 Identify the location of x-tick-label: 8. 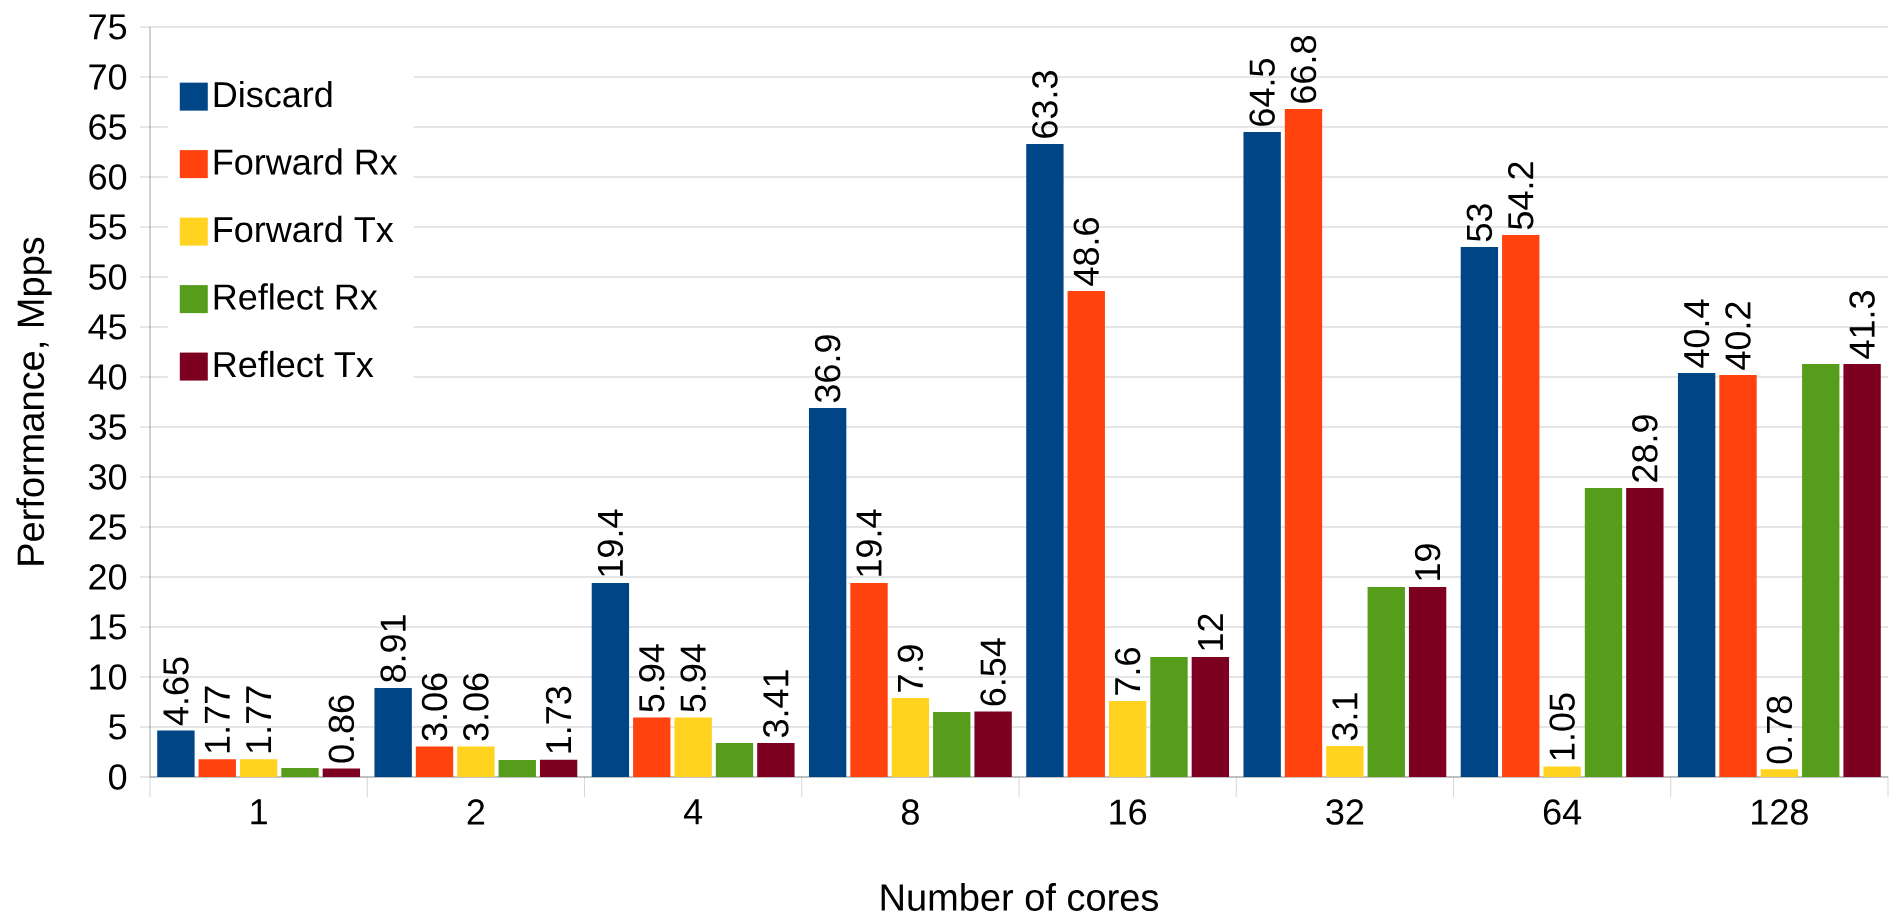
(910, 812).